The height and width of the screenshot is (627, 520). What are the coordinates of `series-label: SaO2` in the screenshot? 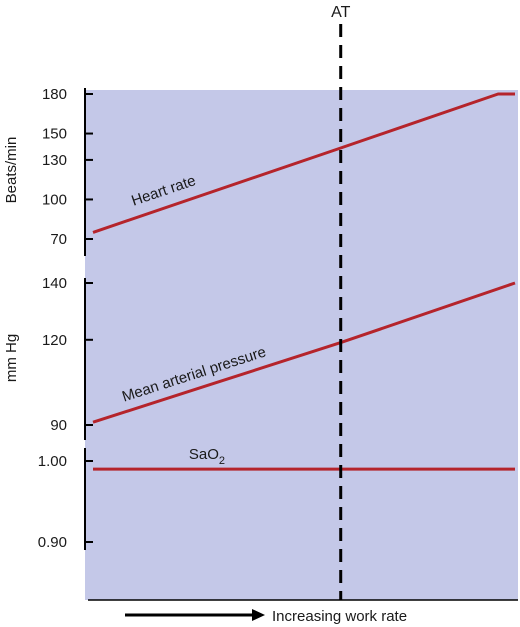 It's located at (207, 456).